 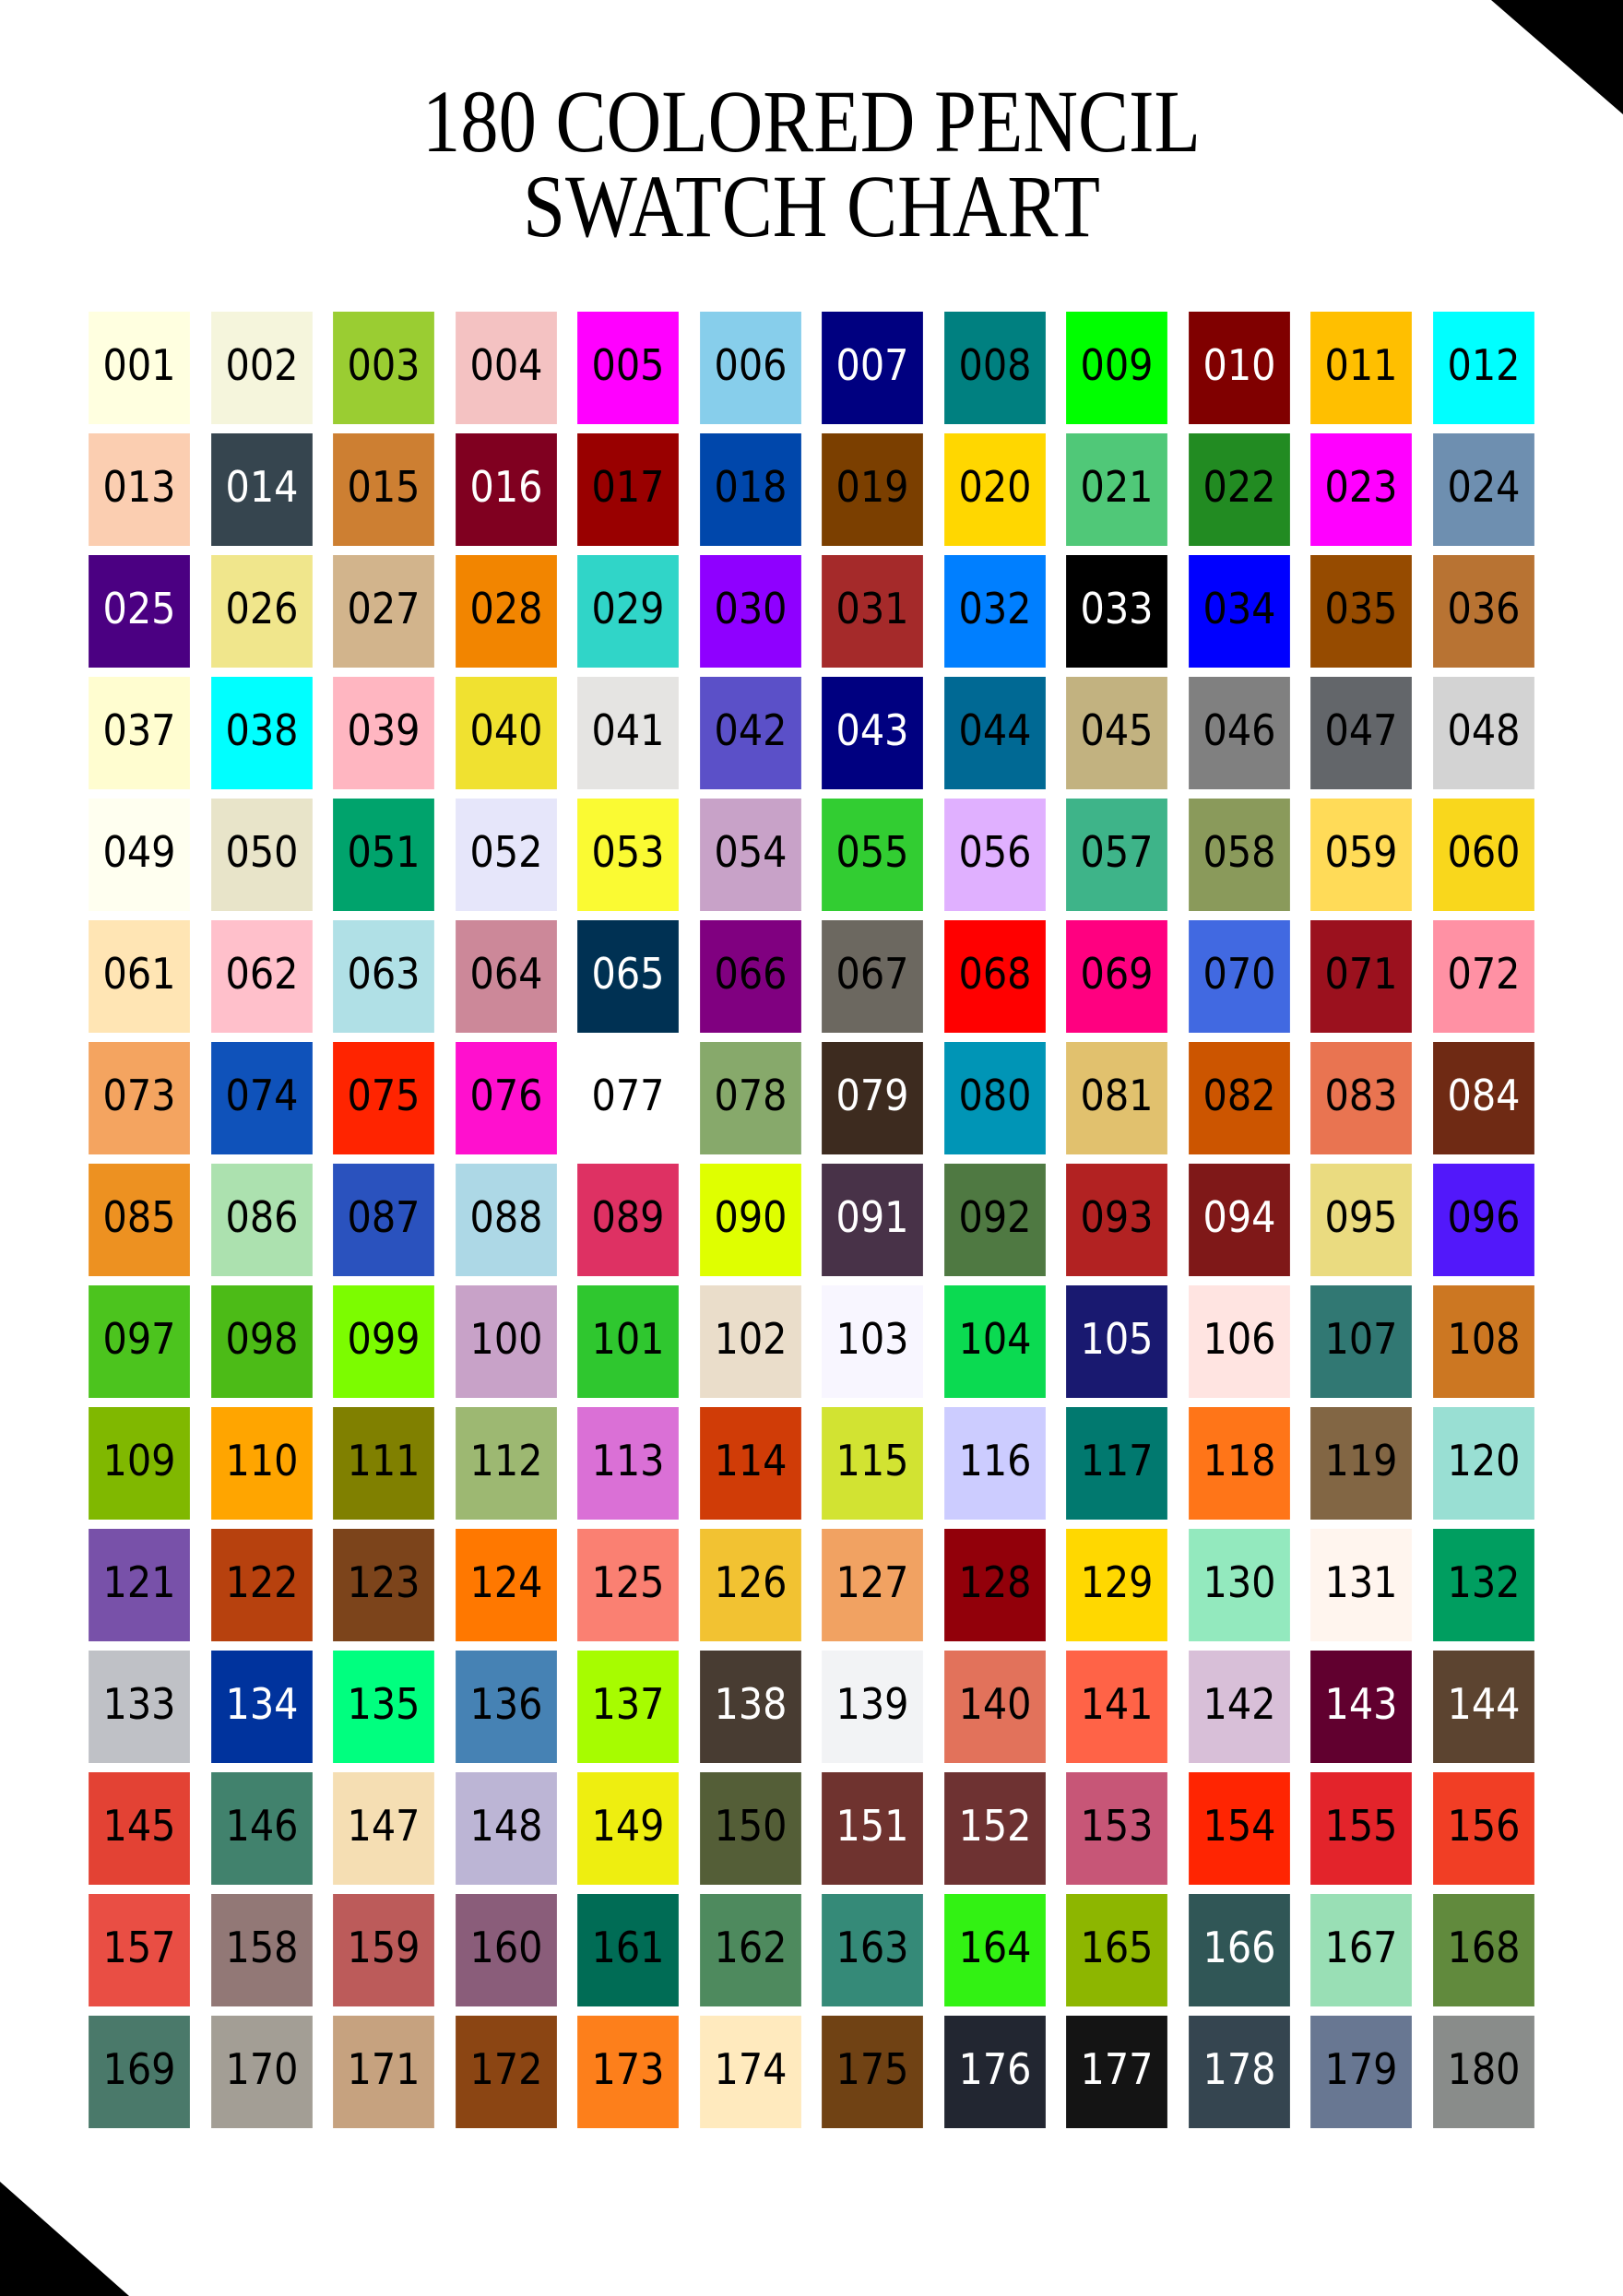 What do you see at coordinates (261, 1341) in the screenshot?
I see `color-swatch-098: 098` at bounding box center [261, 1341].